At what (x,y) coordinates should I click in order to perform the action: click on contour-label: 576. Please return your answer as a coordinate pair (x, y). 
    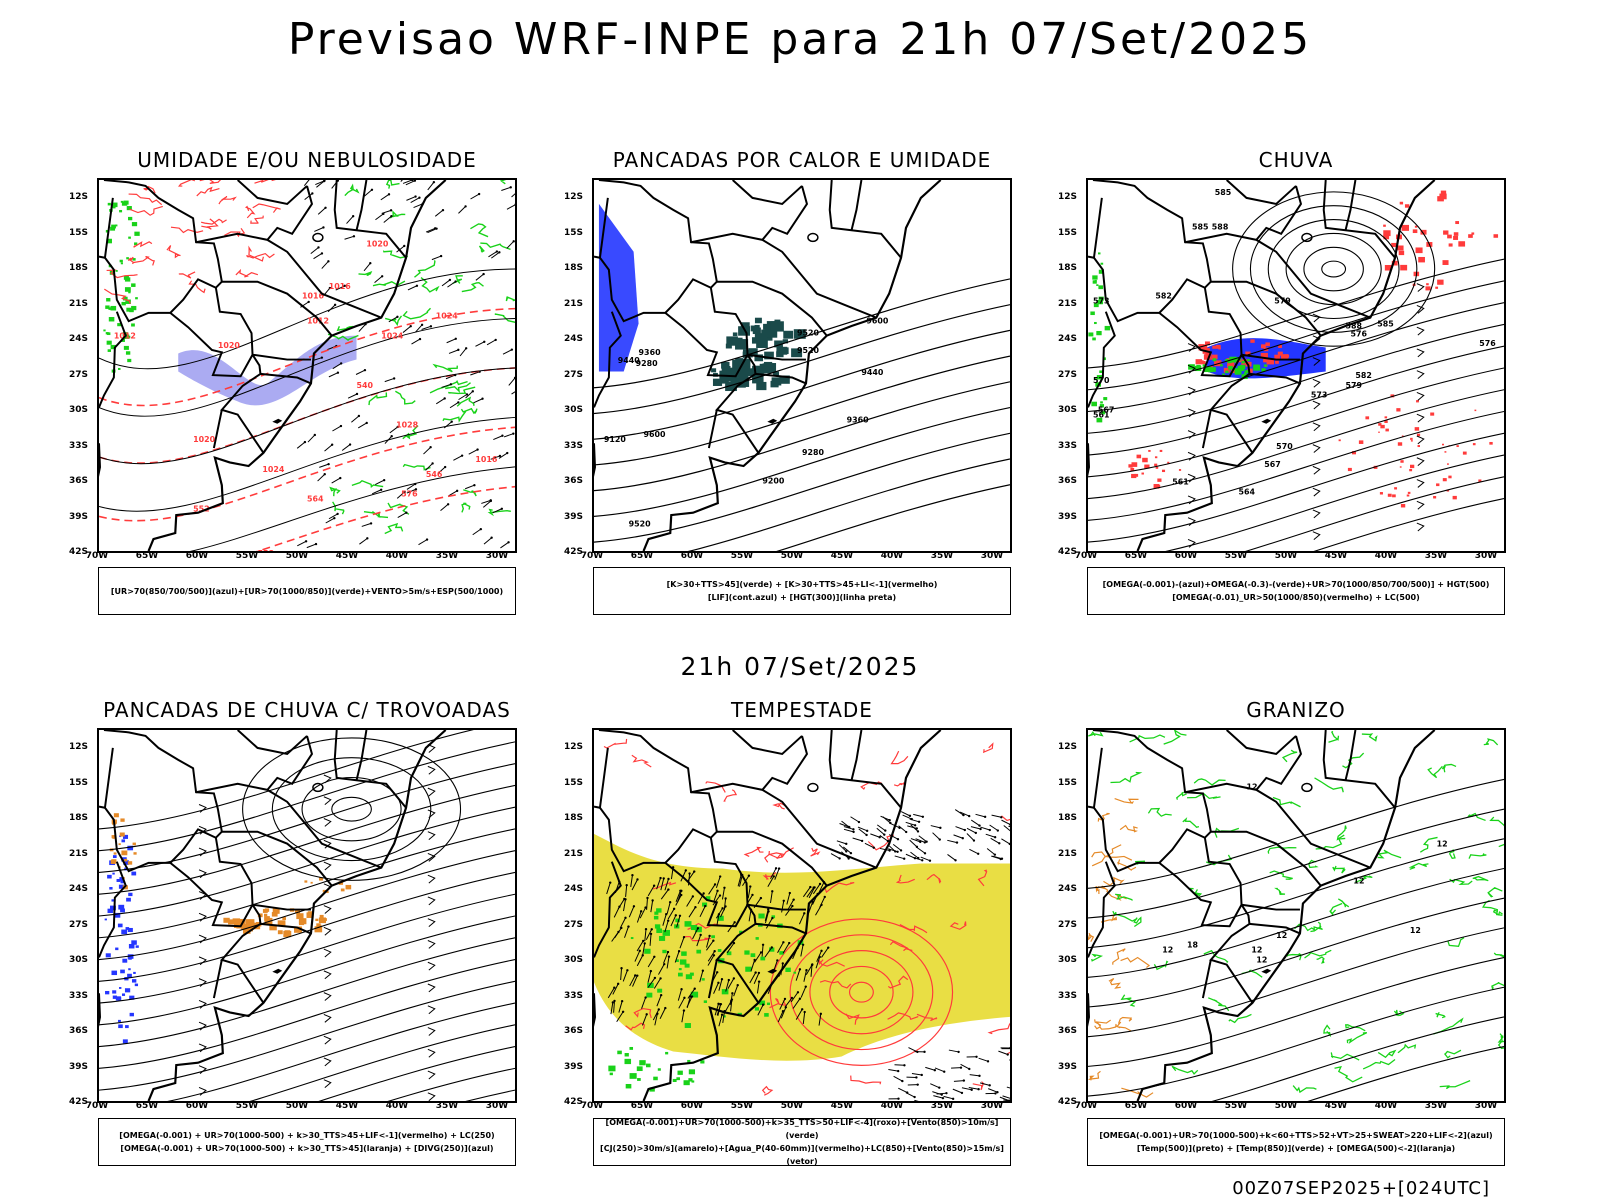
    Looking at the image, I should click on (409, 494).